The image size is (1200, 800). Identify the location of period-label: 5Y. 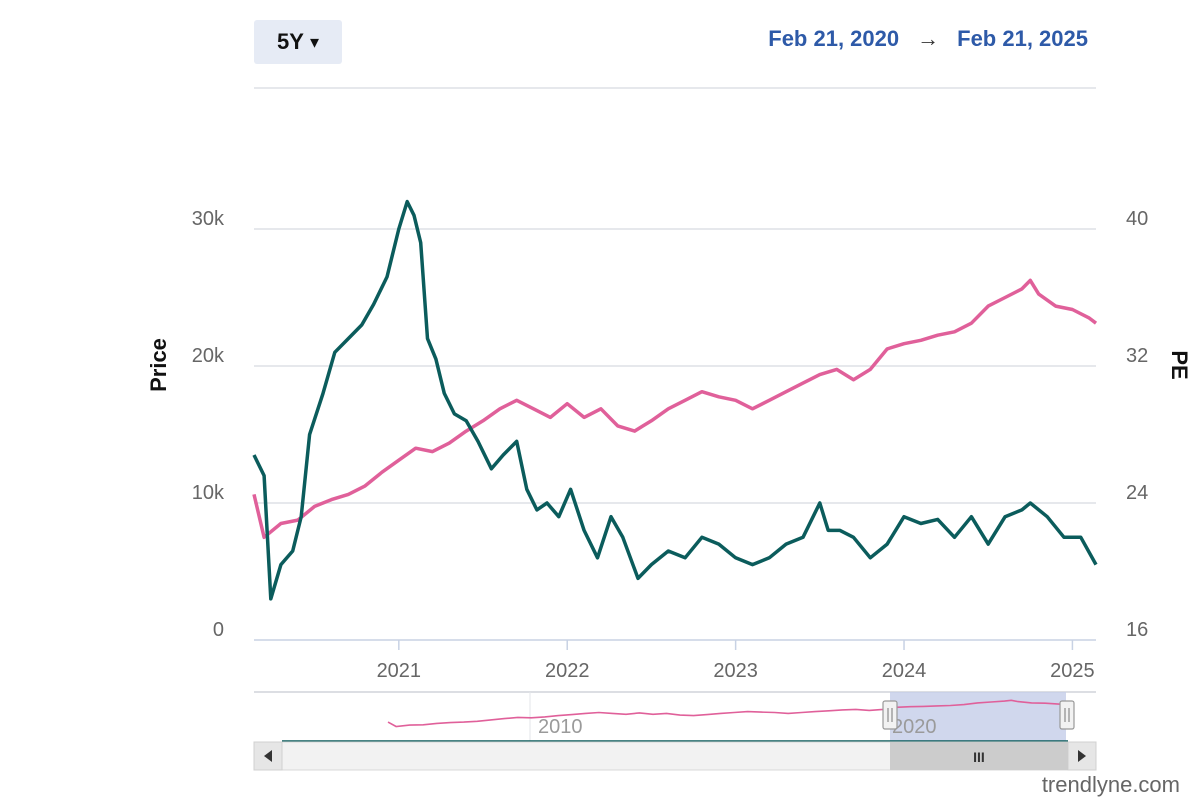
(290, 41).